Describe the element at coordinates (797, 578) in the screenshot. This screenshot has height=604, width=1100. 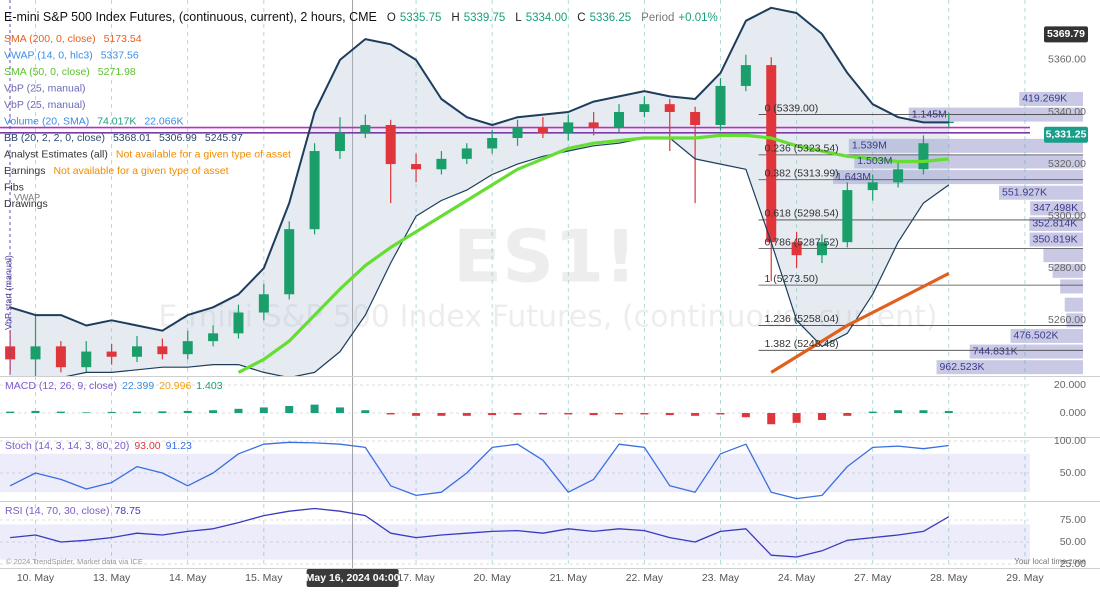
I see `x-tick-label: 24. May` at that location.